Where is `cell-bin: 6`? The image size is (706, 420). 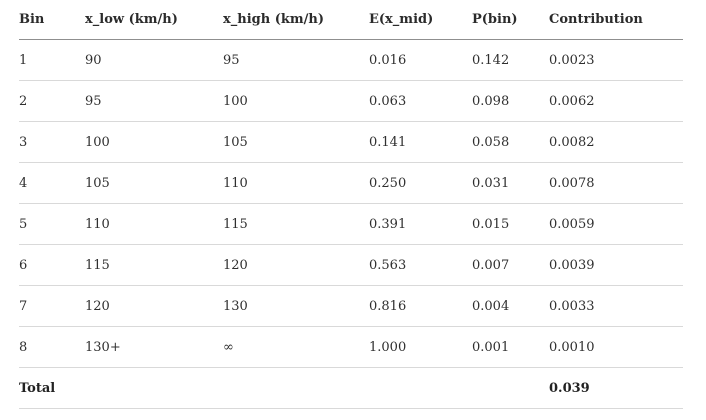 cell-bin: 6 is located at coordinates (52, 265).